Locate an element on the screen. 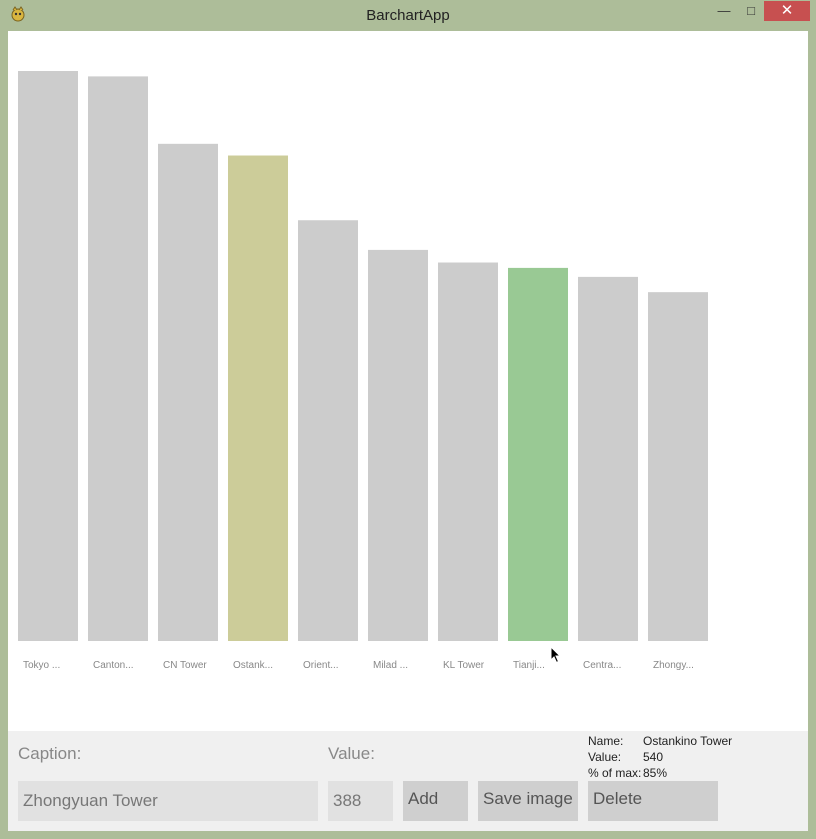 The image size is (816, 839). info-value-value: 540 is located at coordinates (653, 757).